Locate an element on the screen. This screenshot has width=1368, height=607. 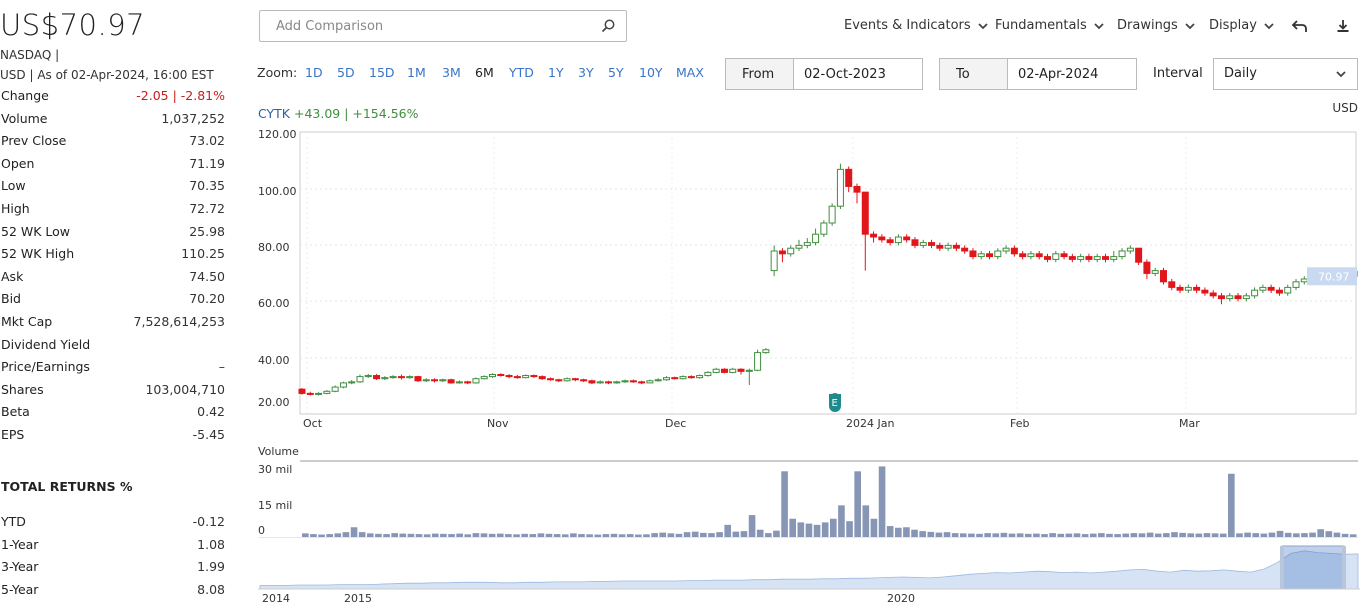
download-icon is located at coordinates (1343, 26).